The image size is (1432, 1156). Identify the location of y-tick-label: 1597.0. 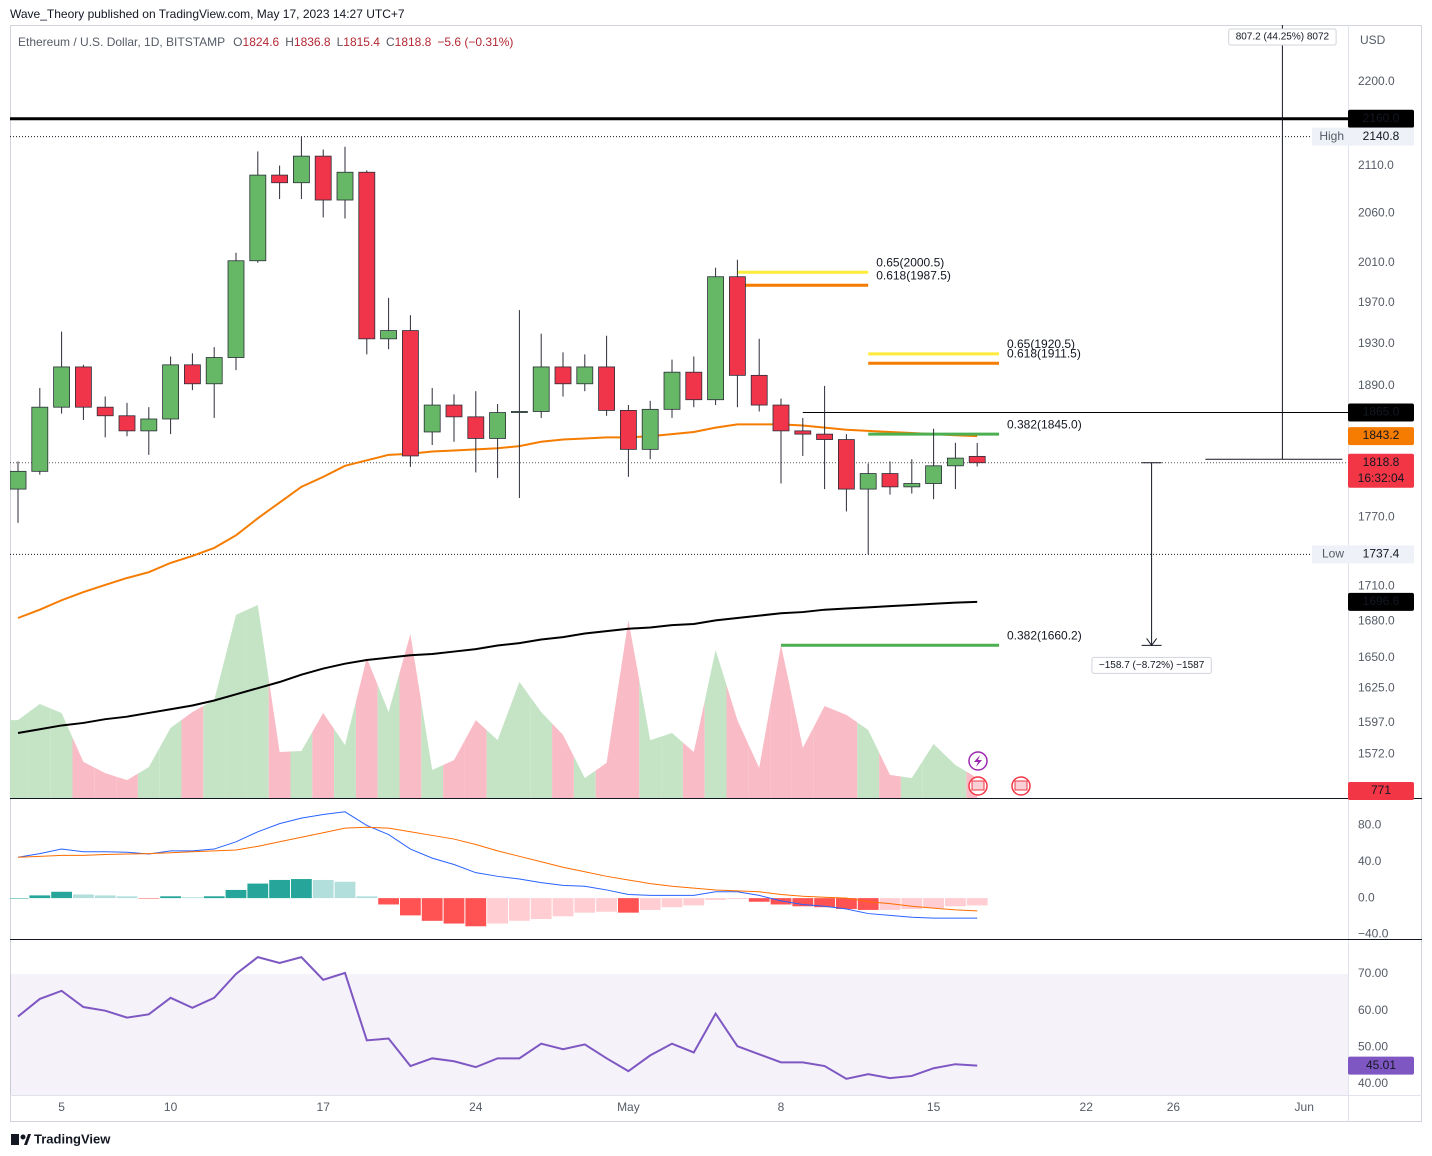
(1376, 722).